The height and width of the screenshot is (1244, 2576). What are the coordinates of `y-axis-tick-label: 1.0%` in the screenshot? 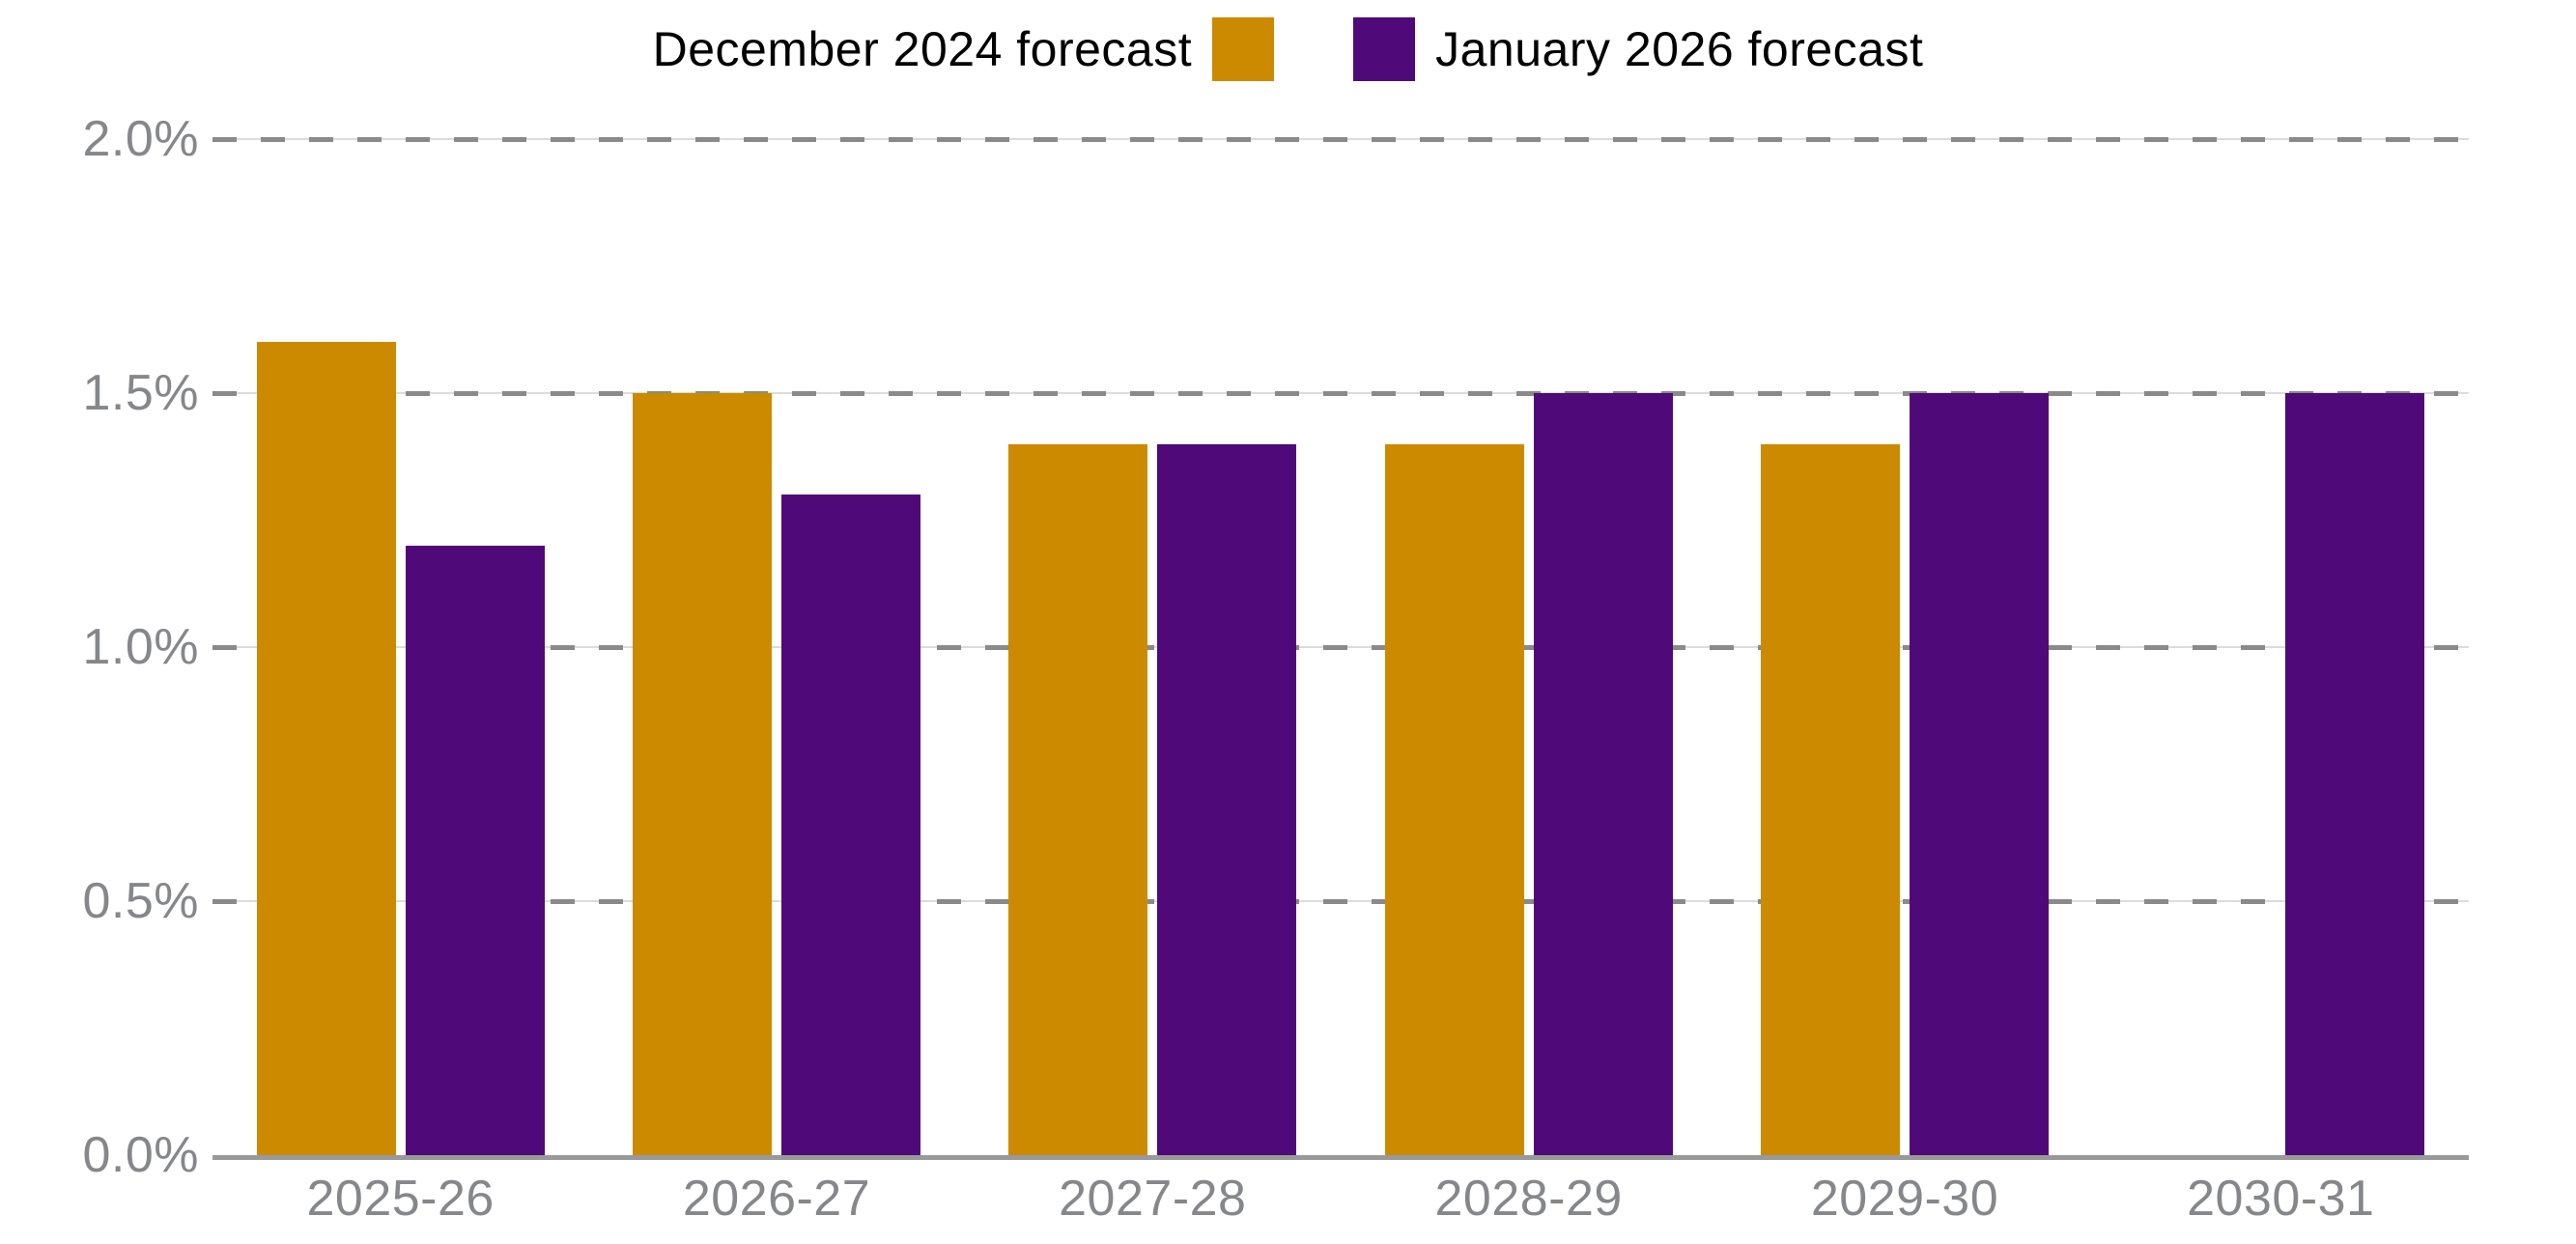 It's located at (140, 647).